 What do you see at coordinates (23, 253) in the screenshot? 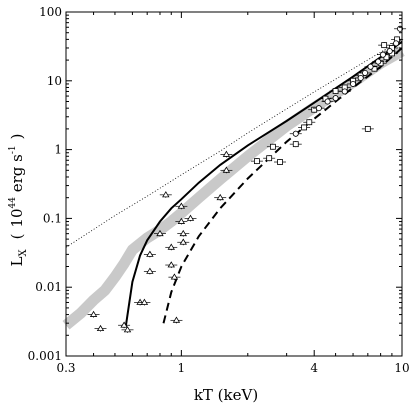
I see `y-axis-title-sub: X` at bounding box center [23, 253].